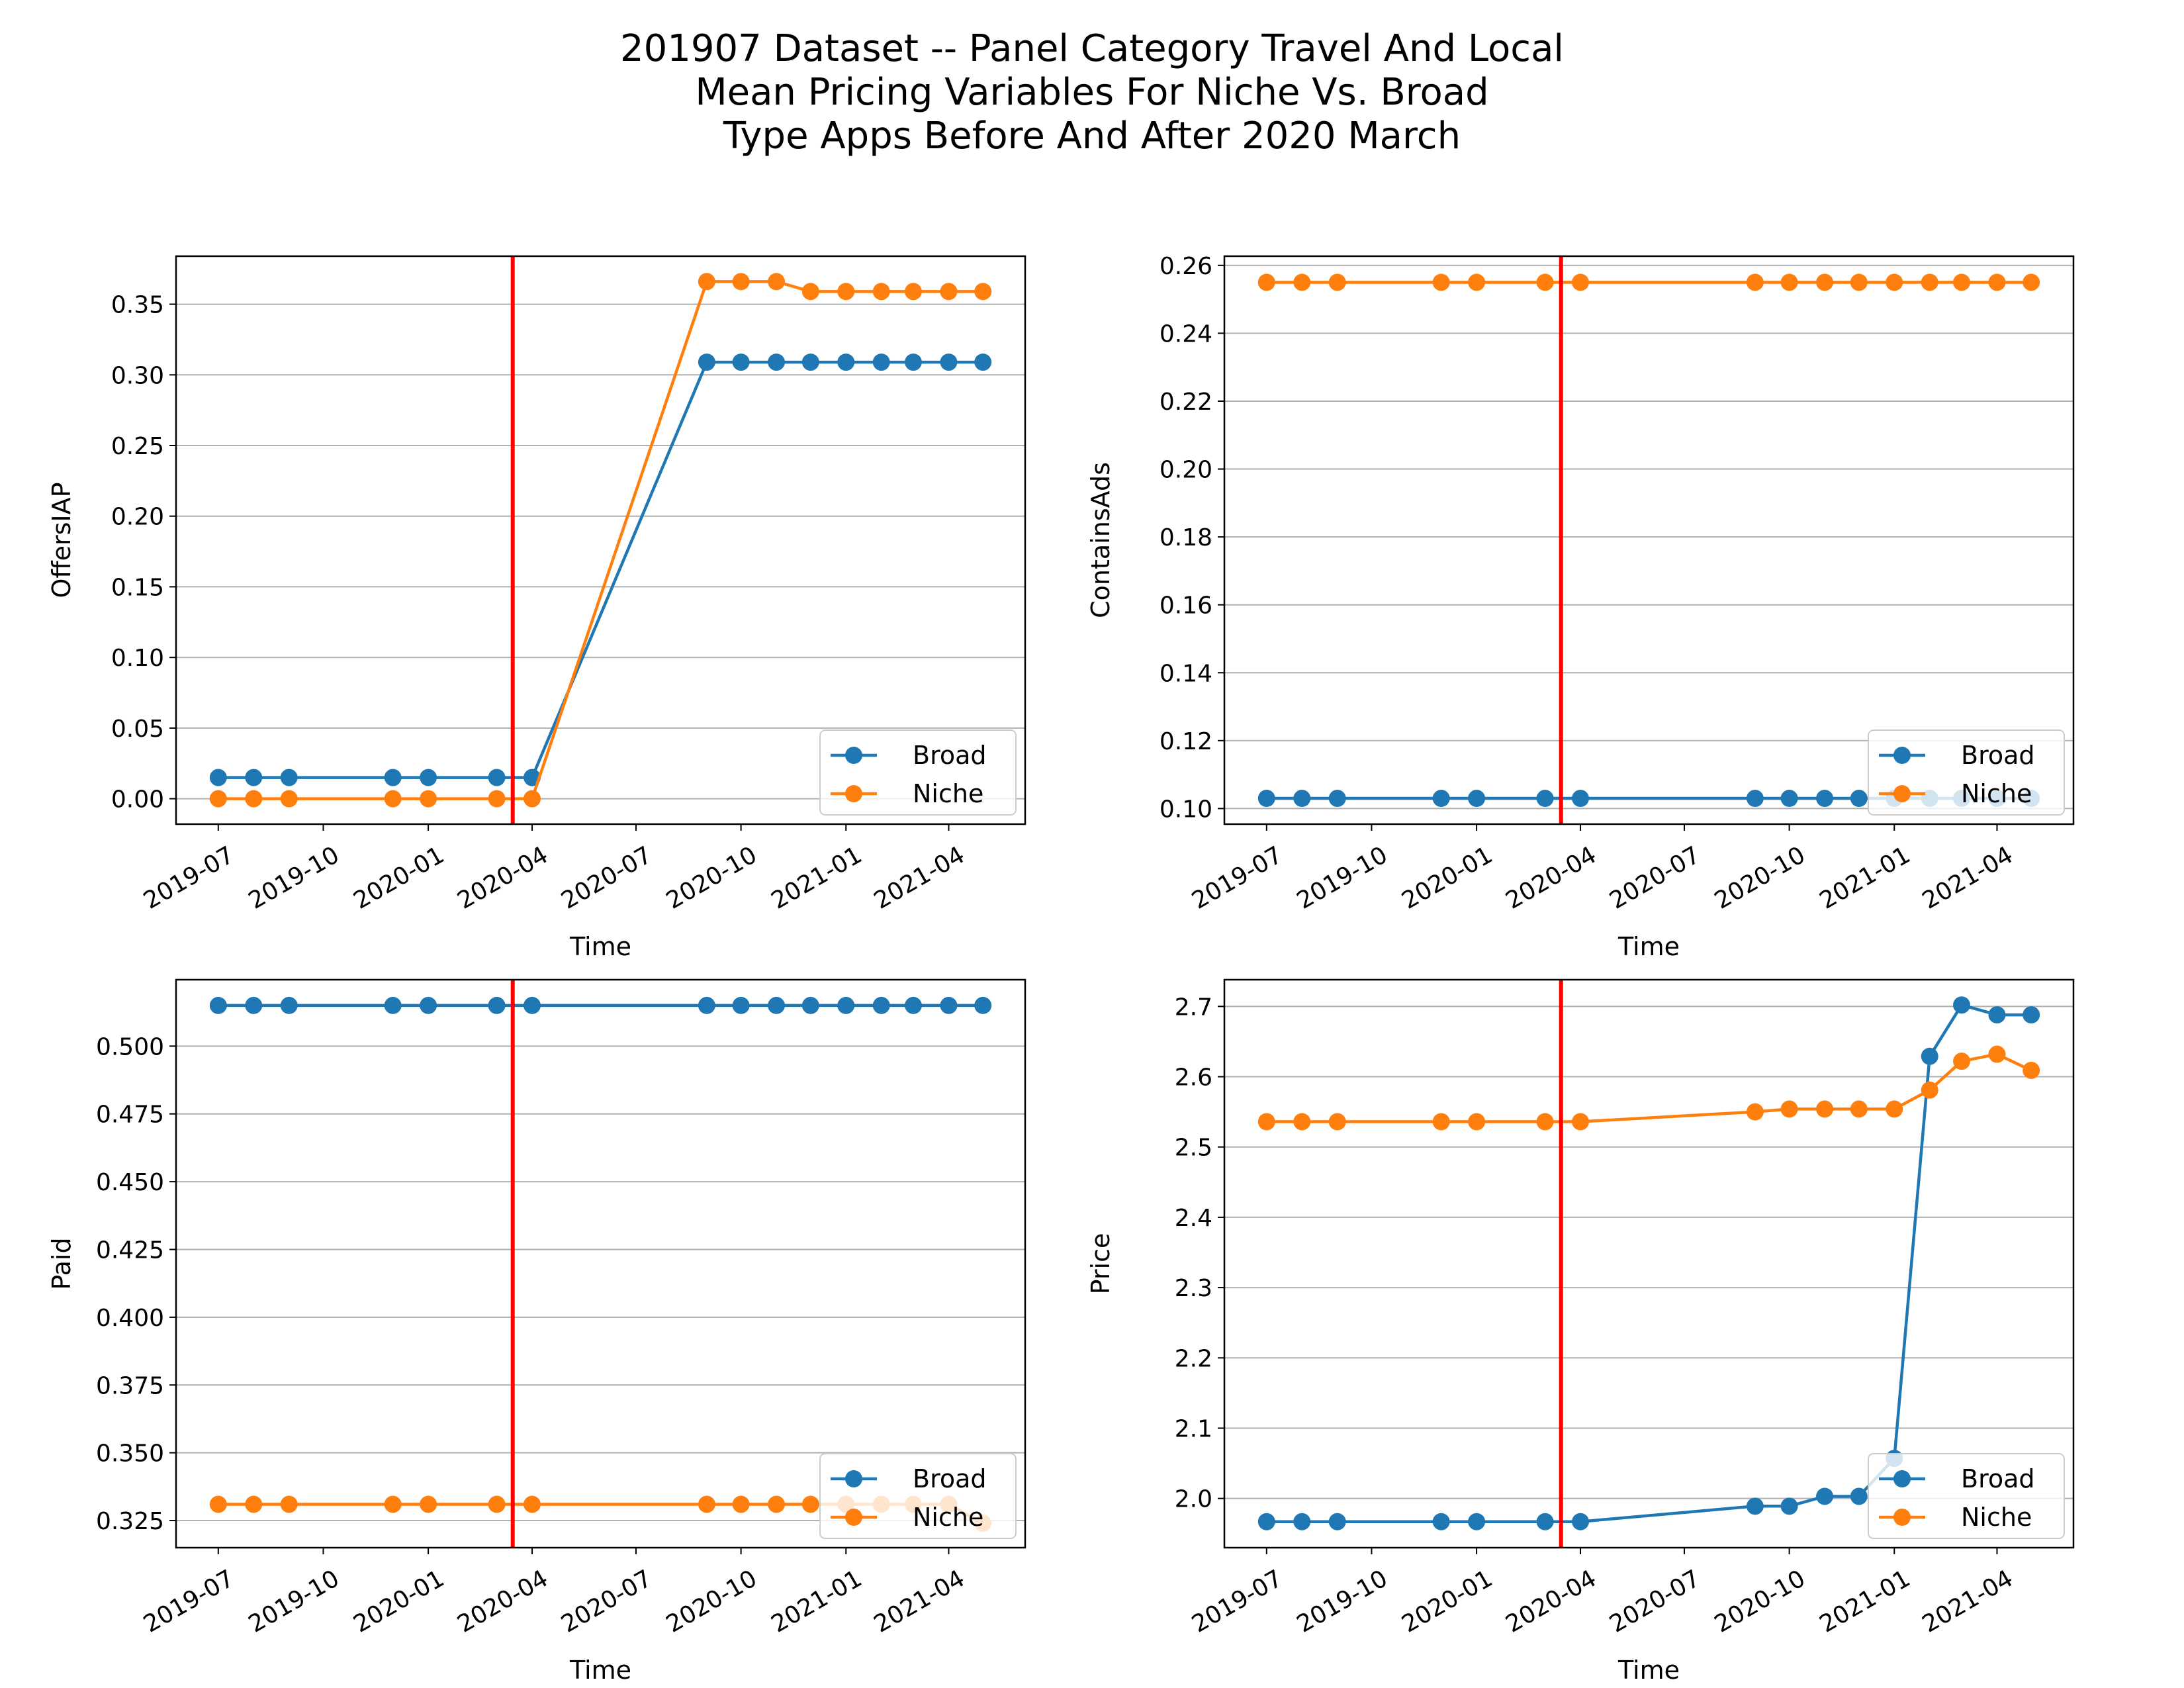  I want to click on y-tick-label: 0.22, so click(1186, 402).